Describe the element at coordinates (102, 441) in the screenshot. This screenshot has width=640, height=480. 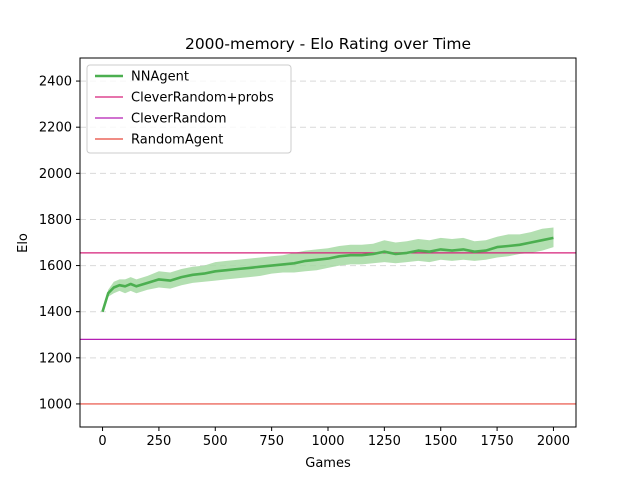
I see `x-tick-label: 0` at that location.